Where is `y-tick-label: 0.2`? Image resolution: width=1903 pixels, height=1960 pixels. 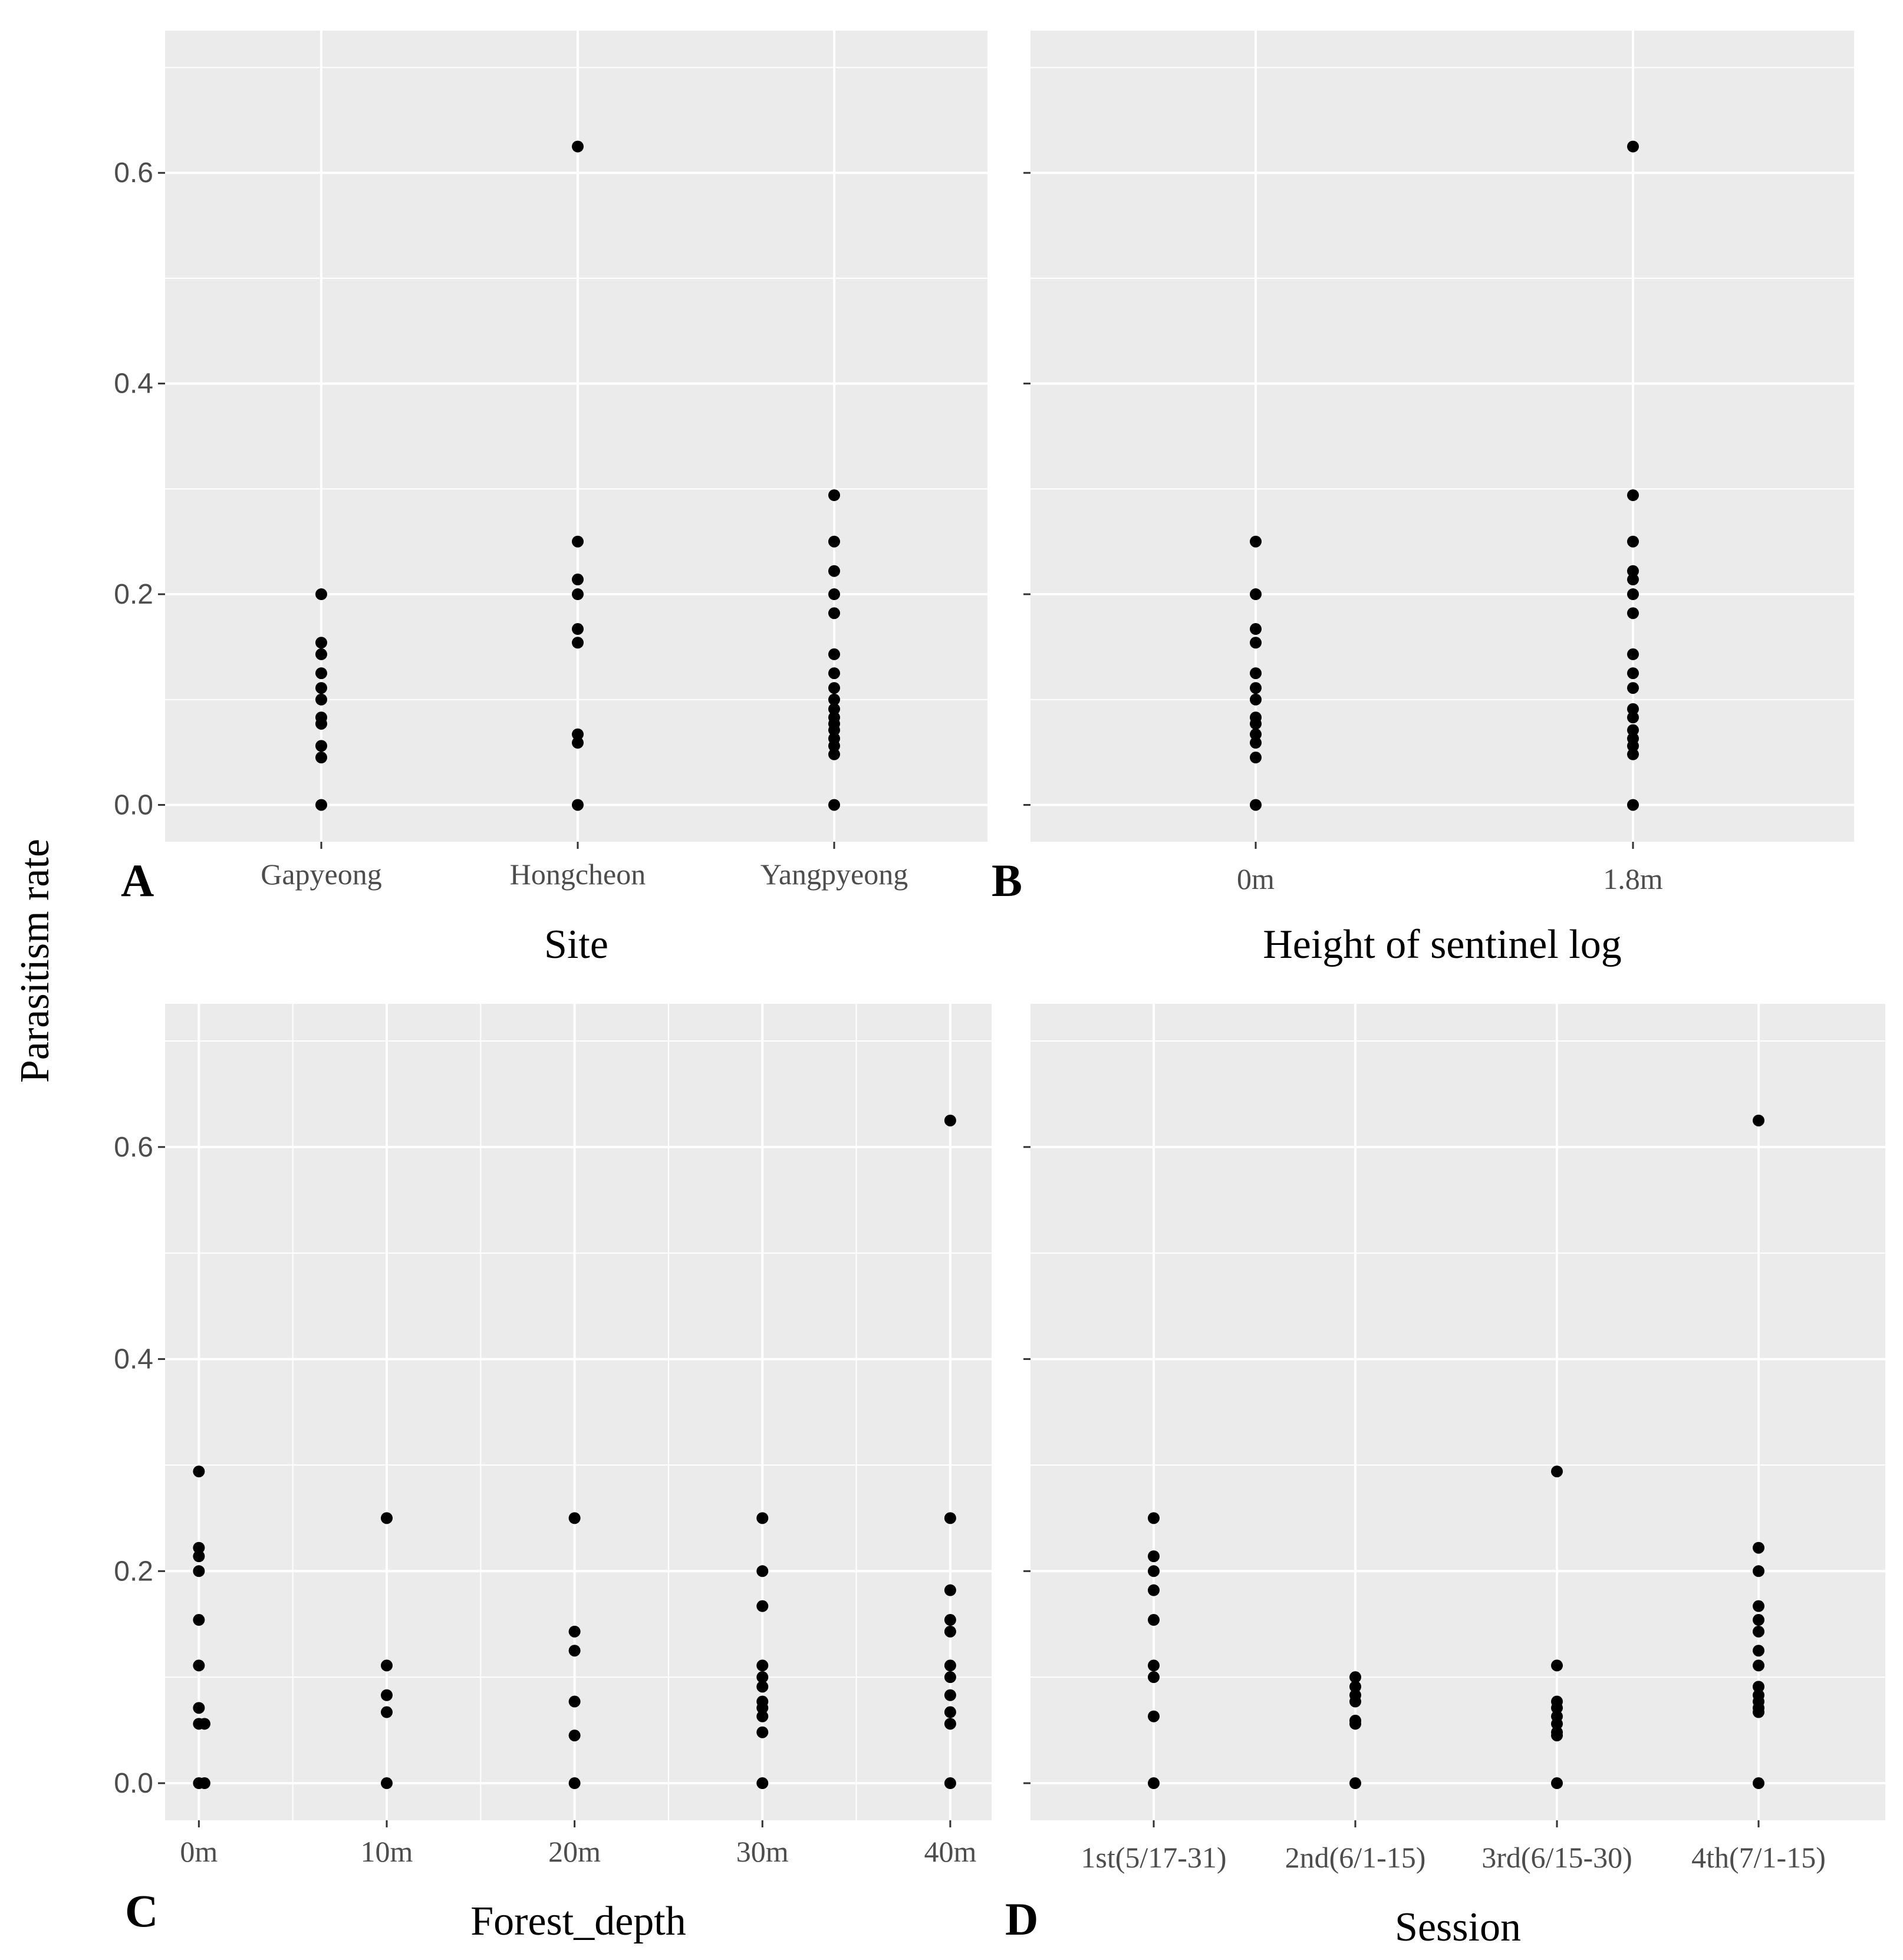 y-tick-label: 0.2 is located at coordinates (133, 1571).